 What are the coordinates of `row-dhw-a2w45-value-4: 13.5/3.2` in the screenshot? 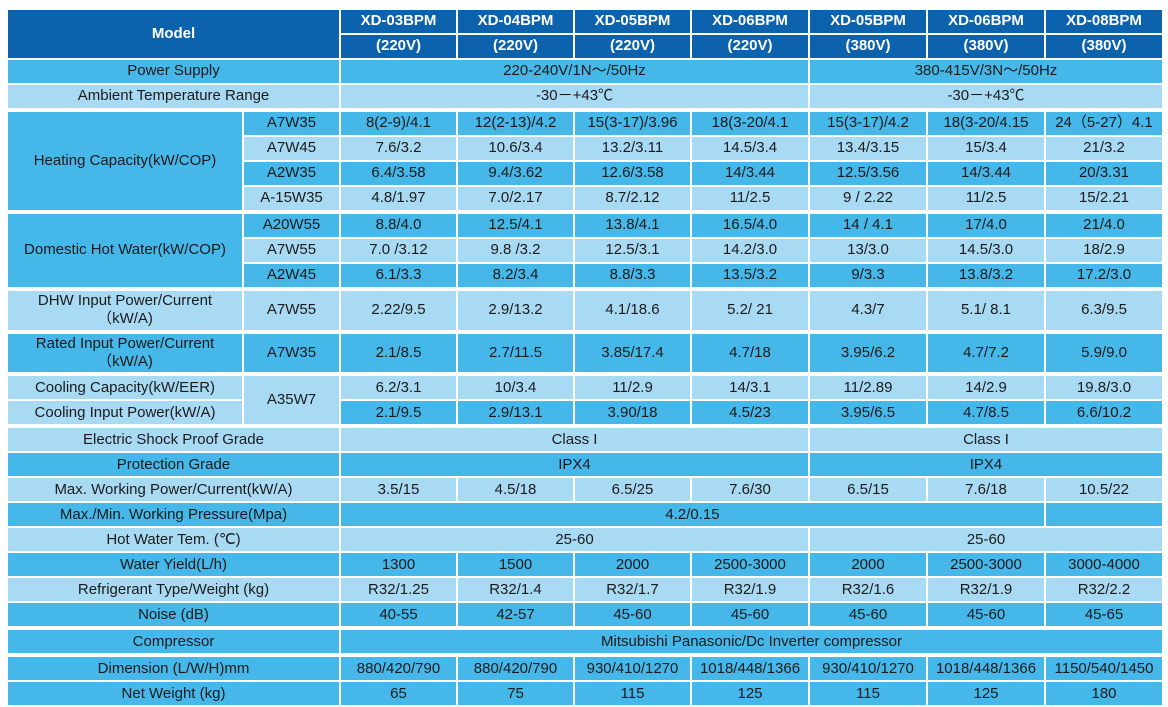 It's located at (750, 276).